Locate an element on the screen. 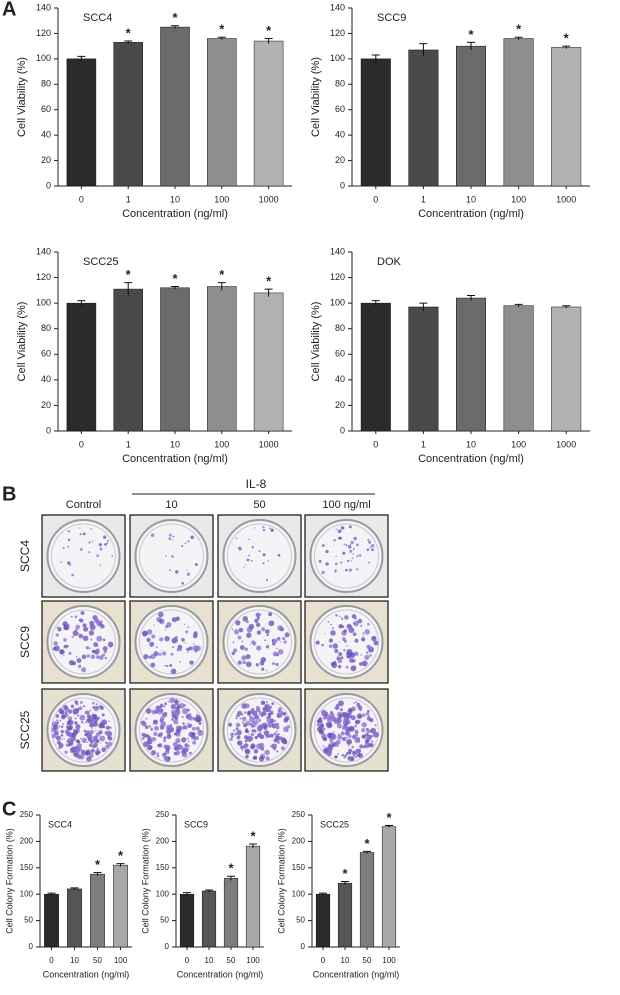 Image resolution: width=620 pixels, height=995 pixels. column-label: 100 ng/ml is located at coordinates (346, 505).